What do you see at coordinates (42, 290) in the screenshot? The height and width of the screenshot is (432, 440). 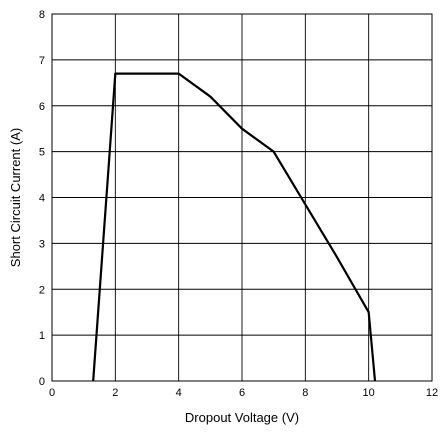 I see `y-tick-label: 2` at bounding box center [42, 290].